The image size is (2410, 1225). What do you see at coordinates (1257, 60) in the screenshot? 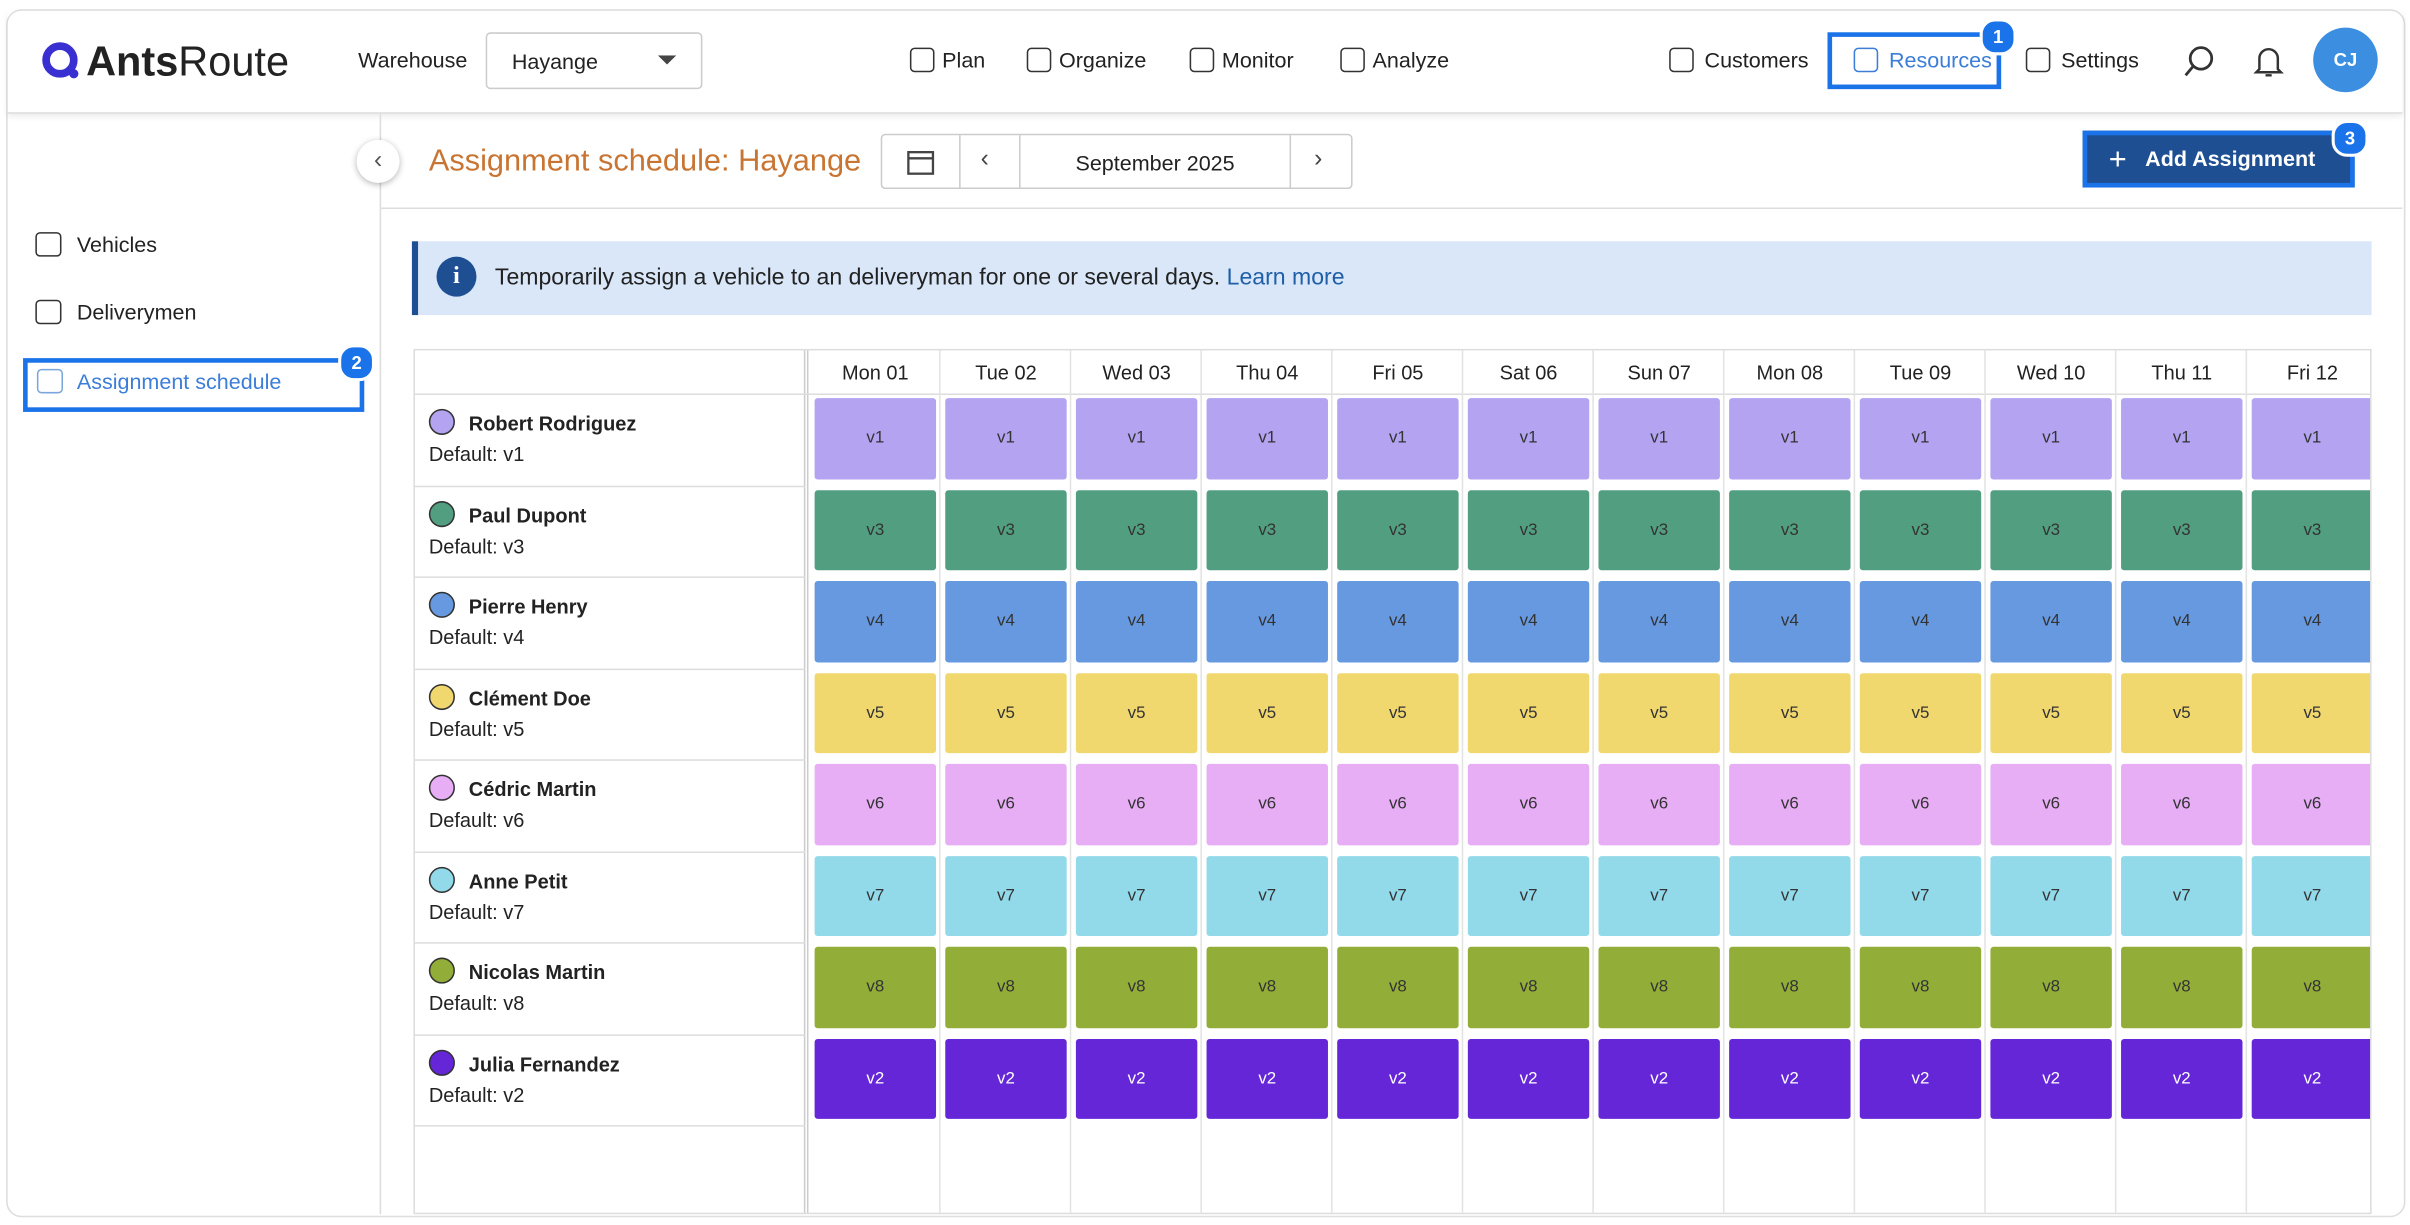
I see `nav-item: Monitor` at bounding box center [1257, 60].